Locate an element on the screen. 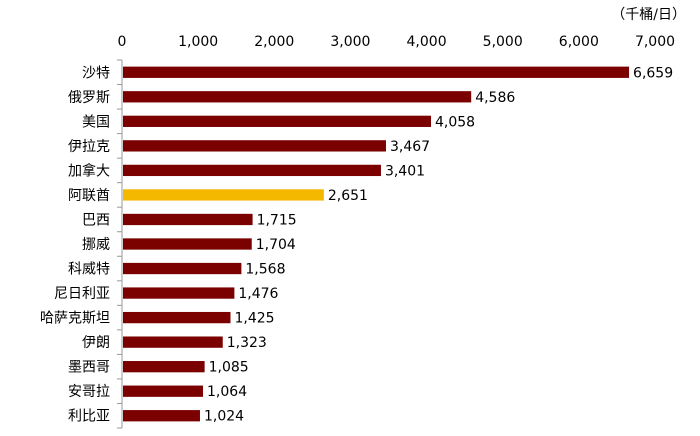 The width and height of the screenshot is (700, 436). category-label: 伊朗 is located at coordinates (96, 343).